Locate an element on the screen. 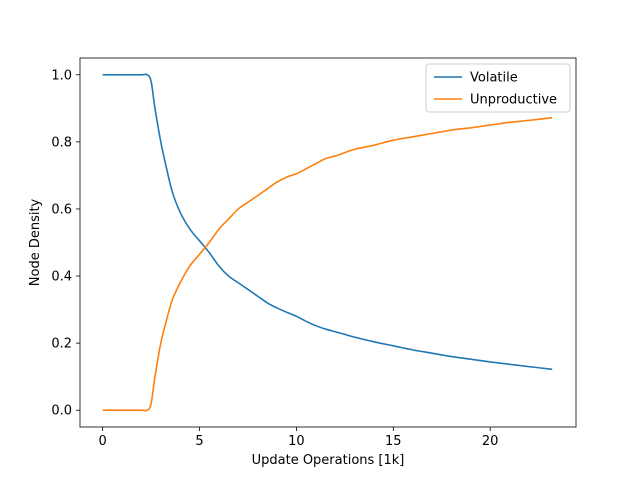 The image size is (640, 480). y-tick-label: 0.8 is located at coordinates (61, 142).